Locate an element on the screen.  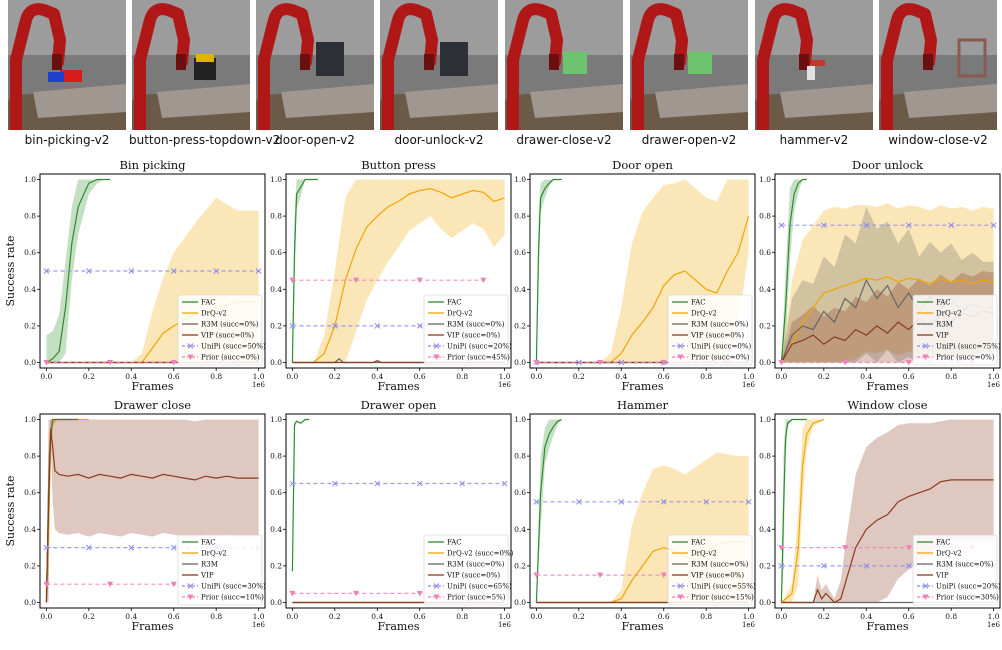
task-caption: hammer-v2 is located at coordinates (814, 140).